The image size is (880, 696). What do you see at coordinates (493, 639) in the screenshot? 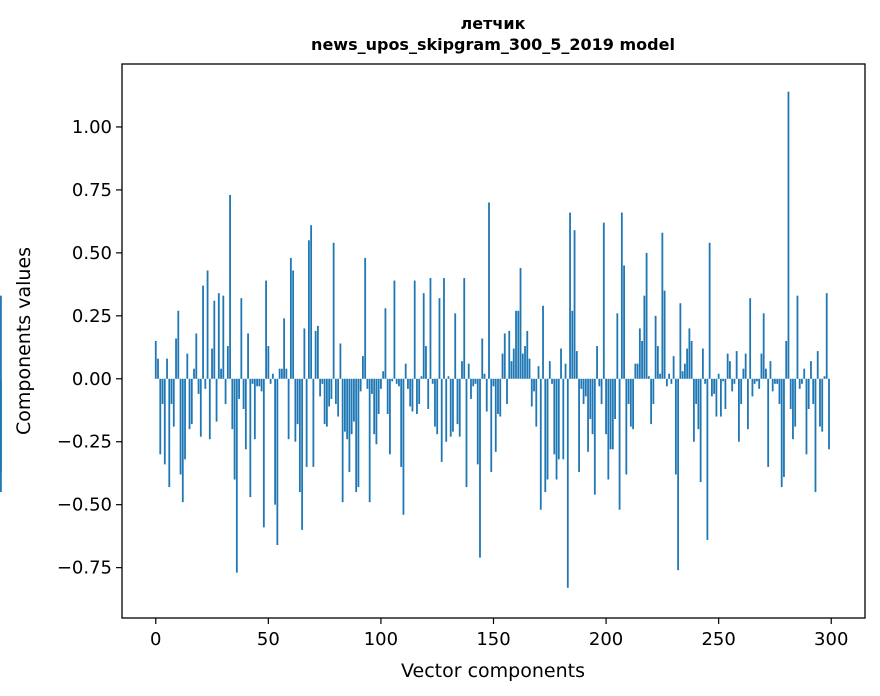
I see `x-tick-label: 150` at bounding box center [493, 639].